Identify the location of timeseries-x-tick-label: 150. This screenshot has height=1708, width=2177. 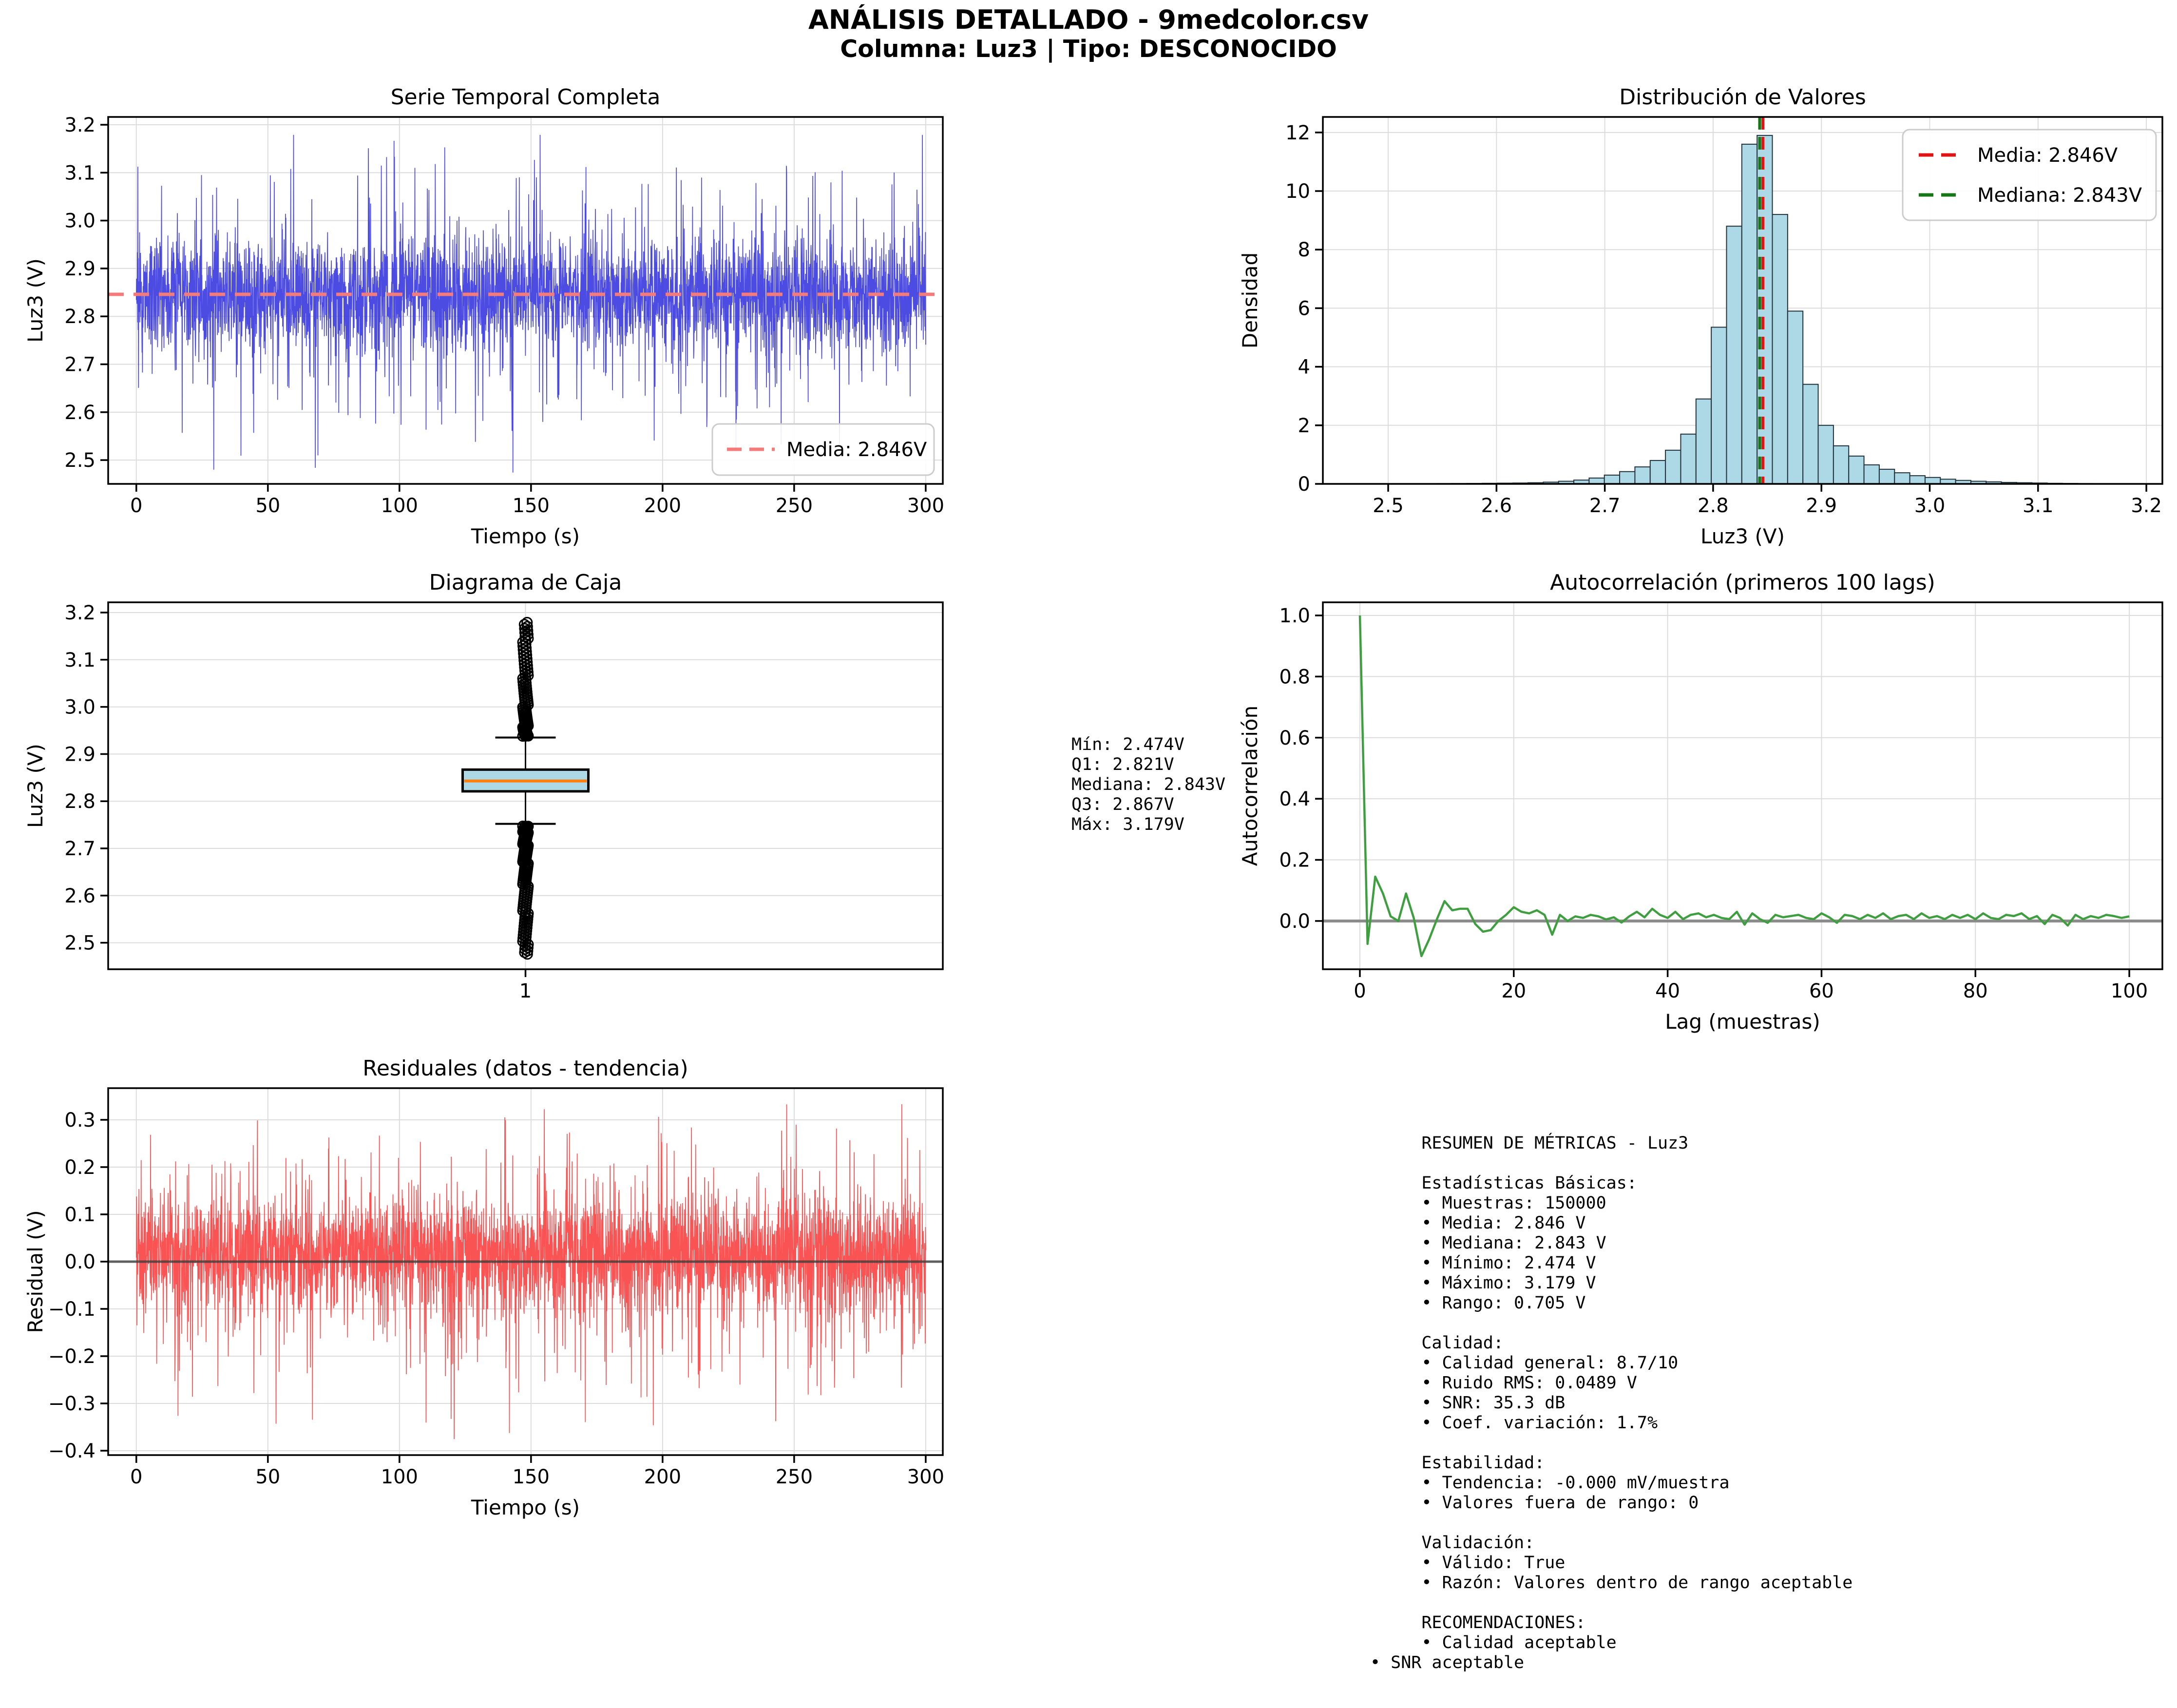
(531, 506).